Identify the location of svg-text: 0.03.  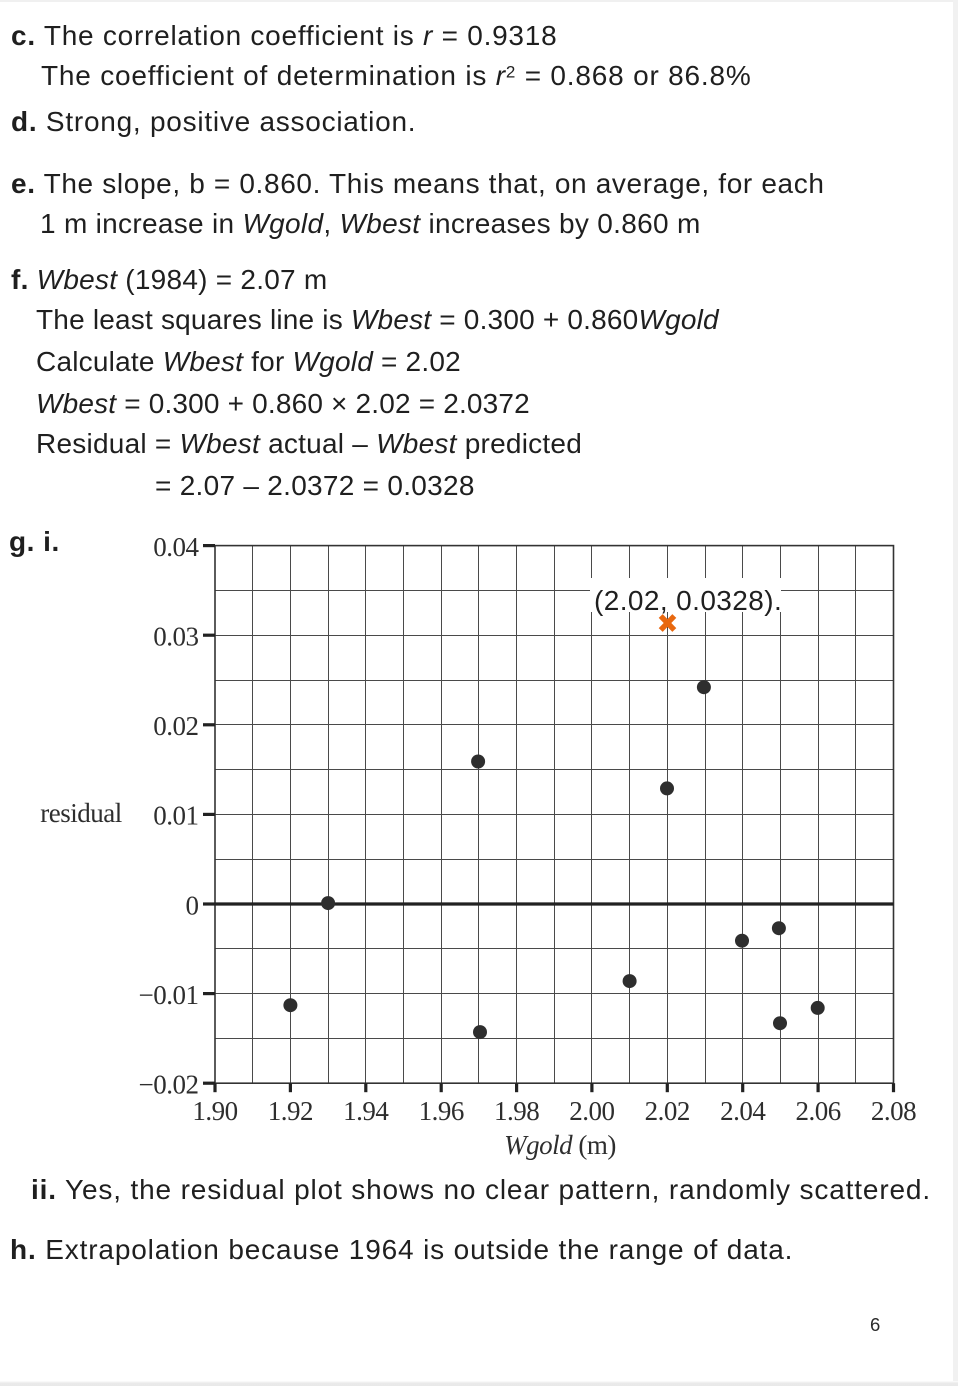
(175, 637).